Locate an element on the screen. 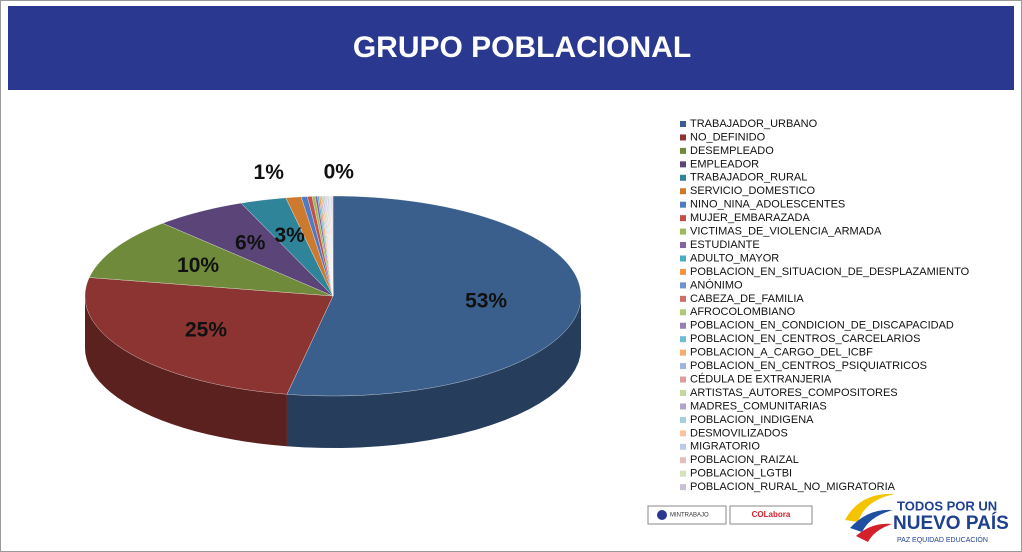 The height and width of the screenshot is (552, 1022). header-bar is located at coordinates (511, 48).